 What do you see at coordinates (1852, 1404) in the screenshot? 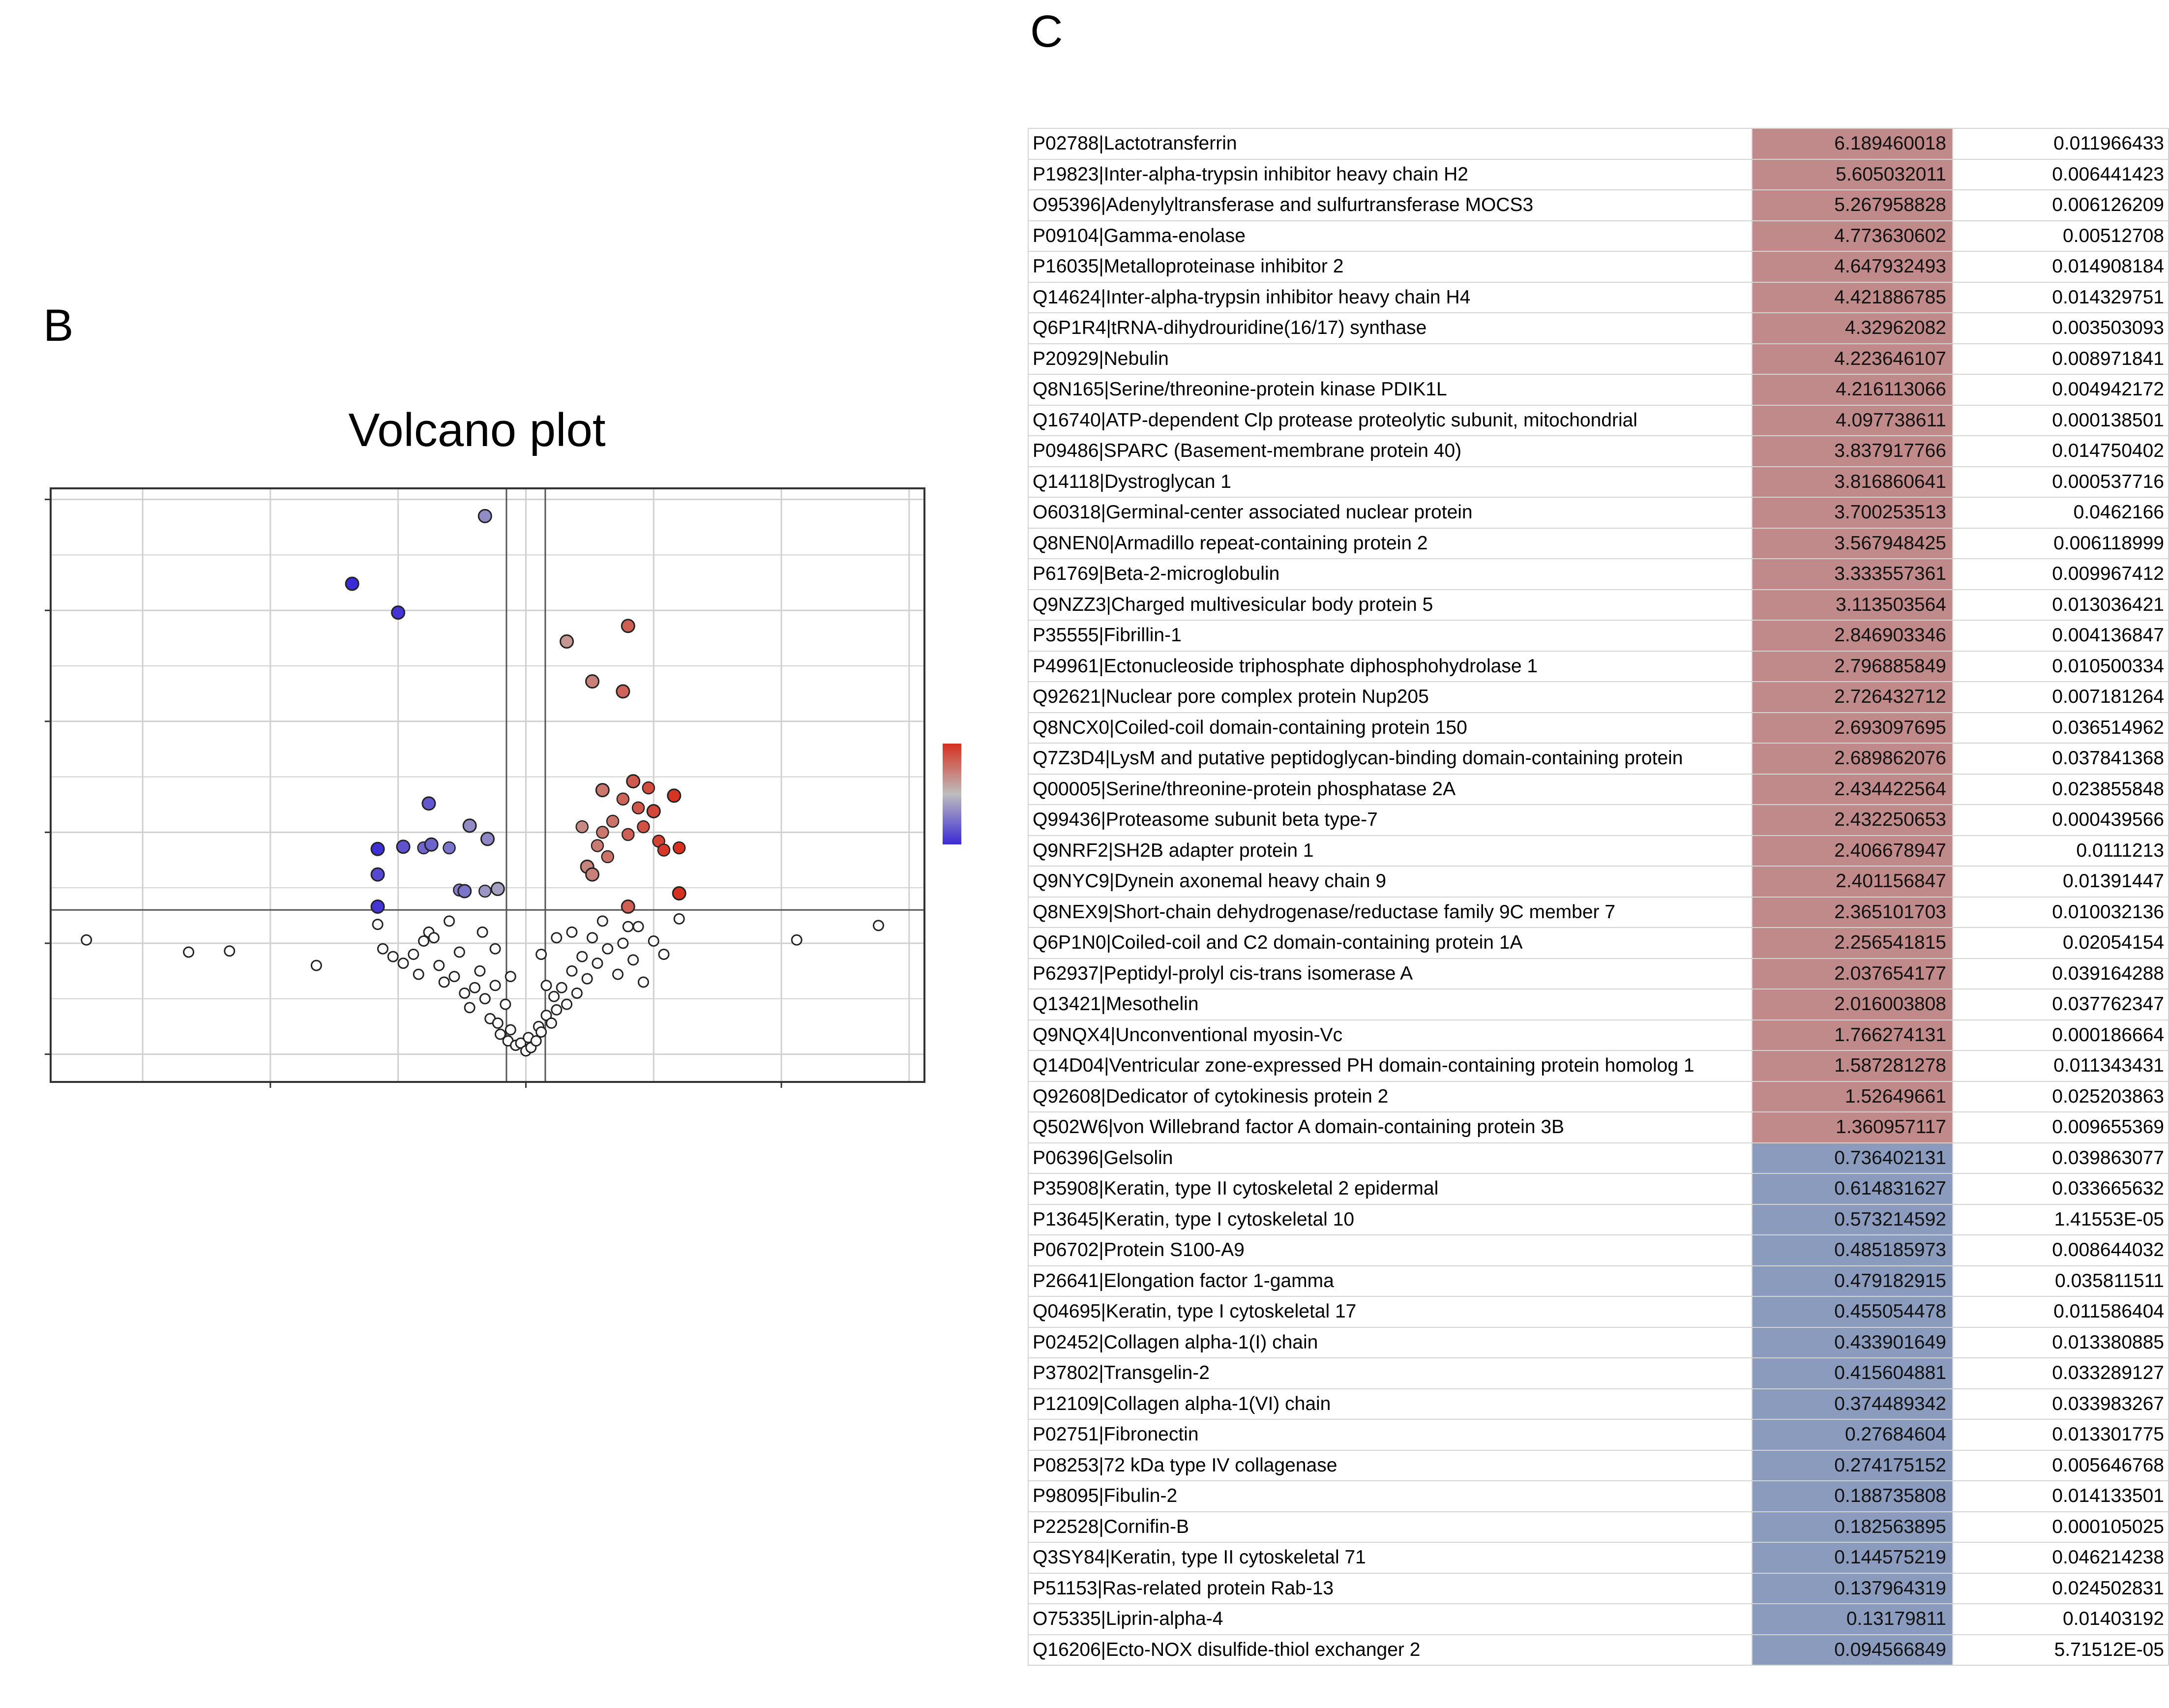
I see `fold-change-cell: 0.374489342` at bounding box center [1852, 1404].